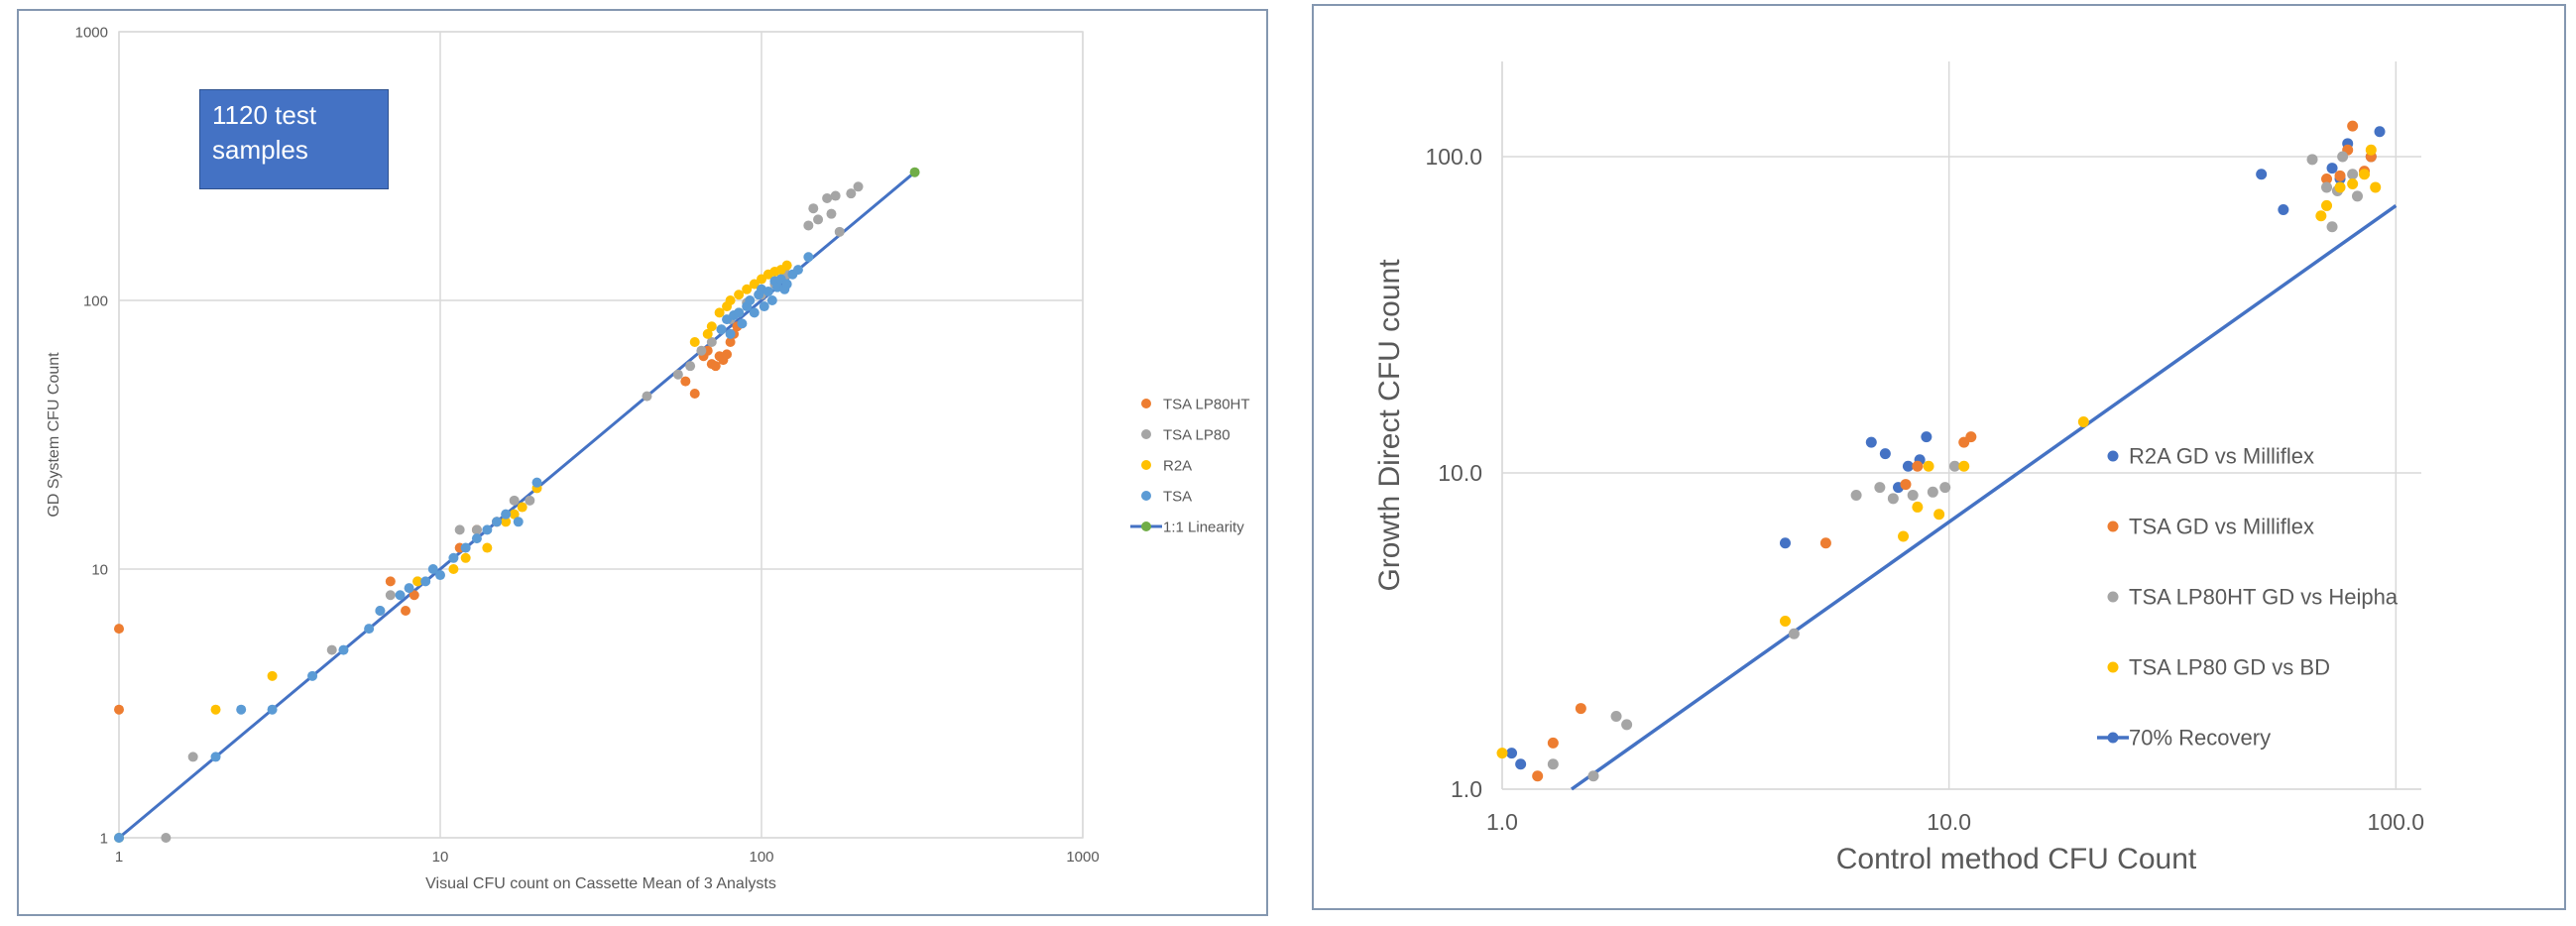 The width and height of the screenshot is (2576, 926). Describe the element at coordinates (104, 838) in the screenshot. I see `y-tick-label: 1` at that location.